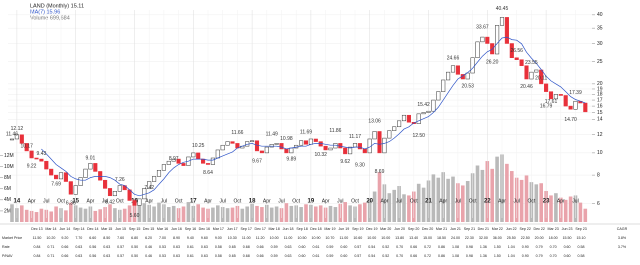 This screenshot has height=265, width=640. Describe the element at coordinates (50, 247) in the screenshot. I see `table-cell: 0.71` at that location.